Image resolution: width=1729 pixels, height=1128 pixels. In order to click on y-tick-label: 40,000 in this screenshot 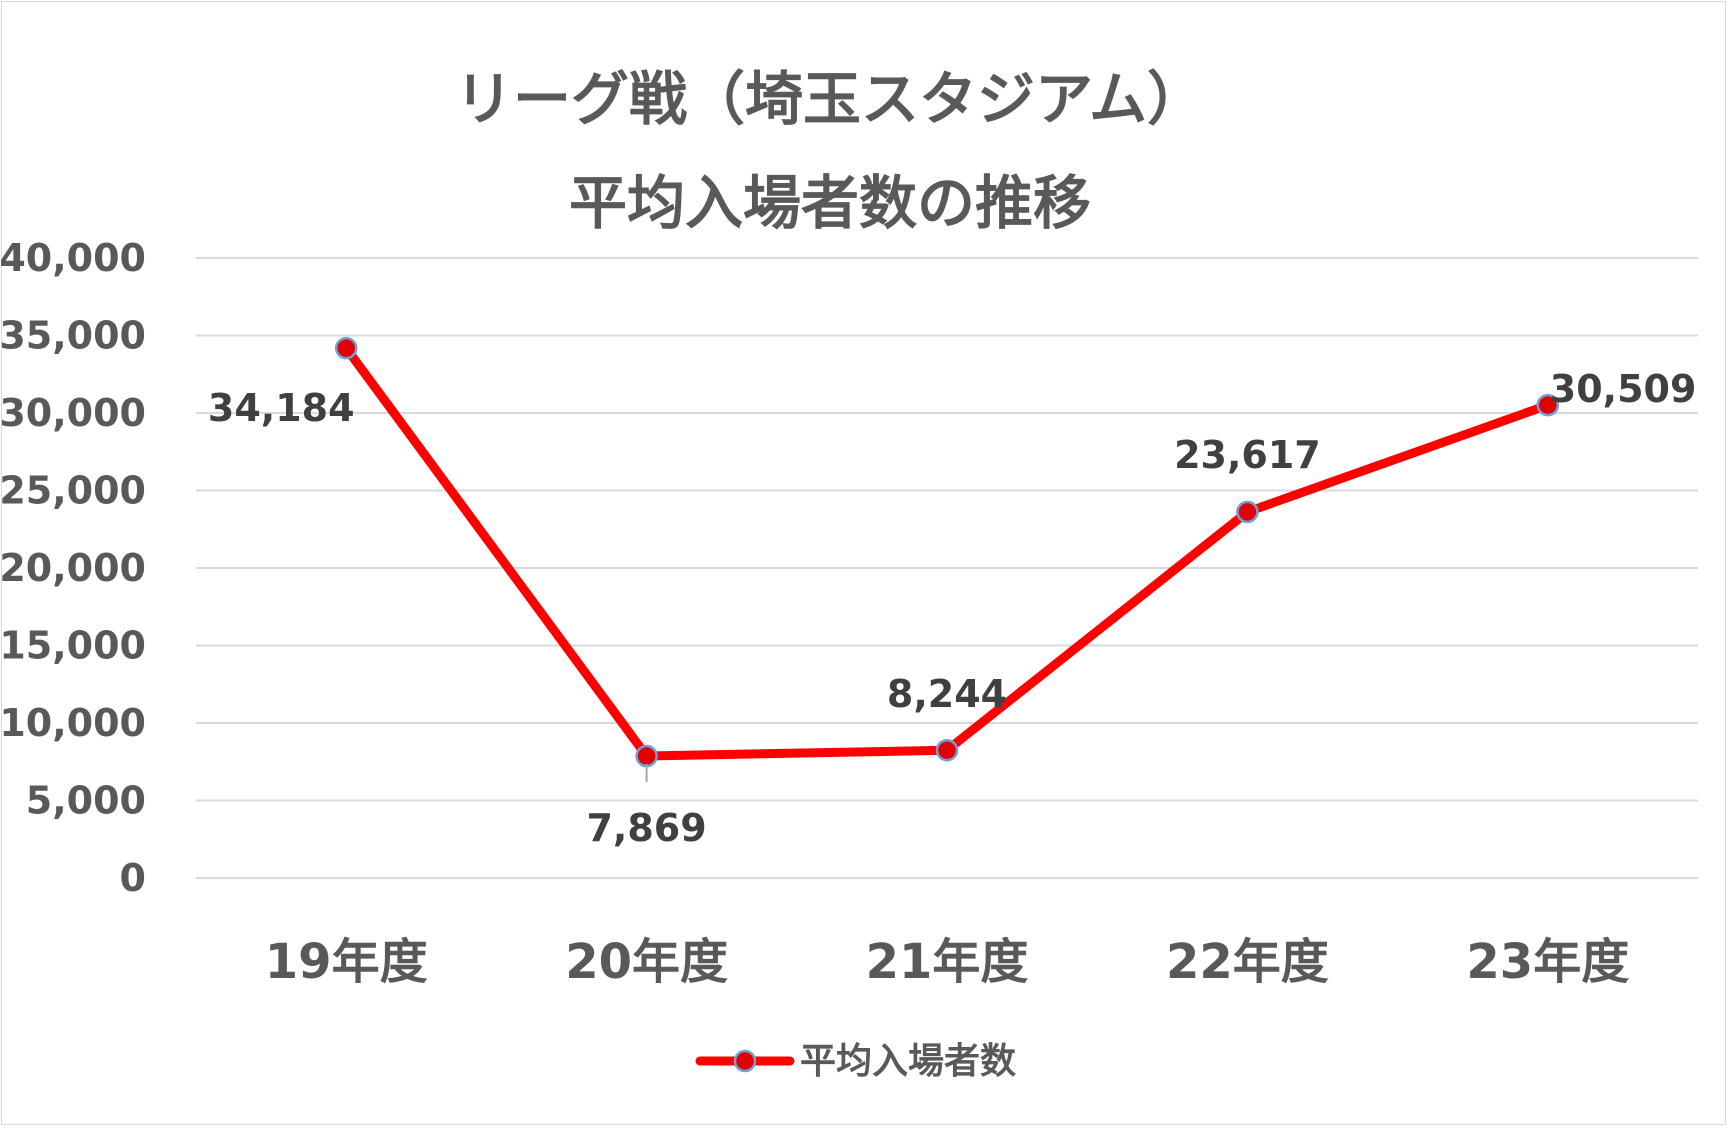, I will do `click(73, 258)`.